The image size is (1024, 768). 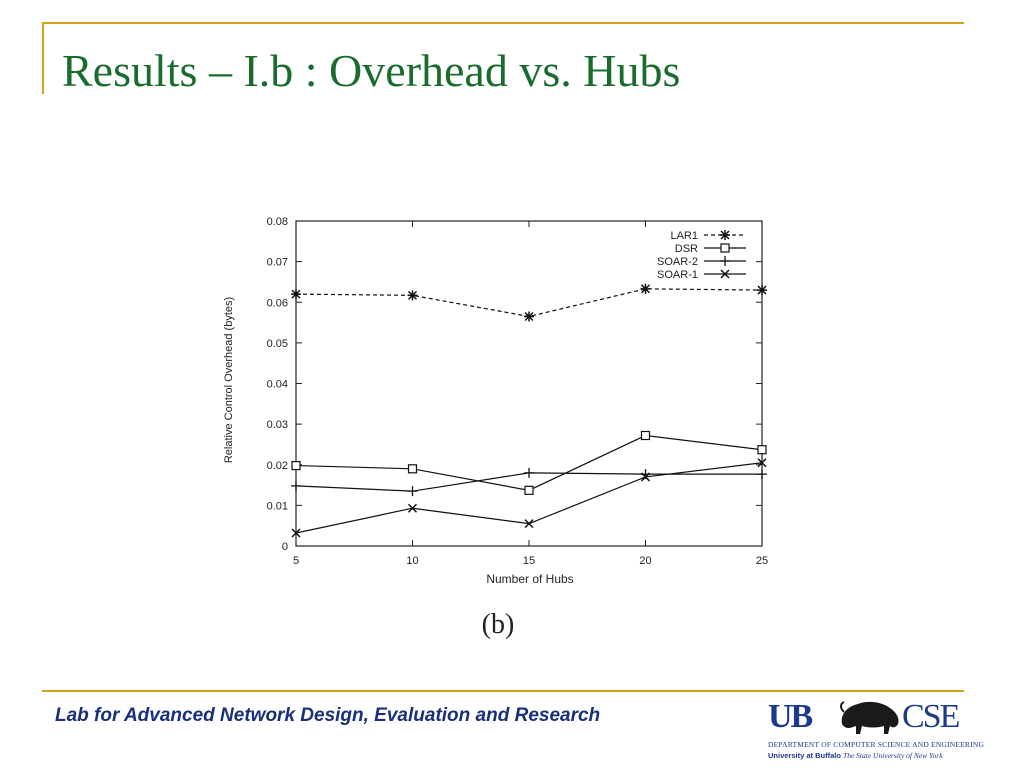 What do you see at coordinates (277, 466) in the screenshot?
I see `y-tick-label: 0.02` at bounding box center [277, 466].